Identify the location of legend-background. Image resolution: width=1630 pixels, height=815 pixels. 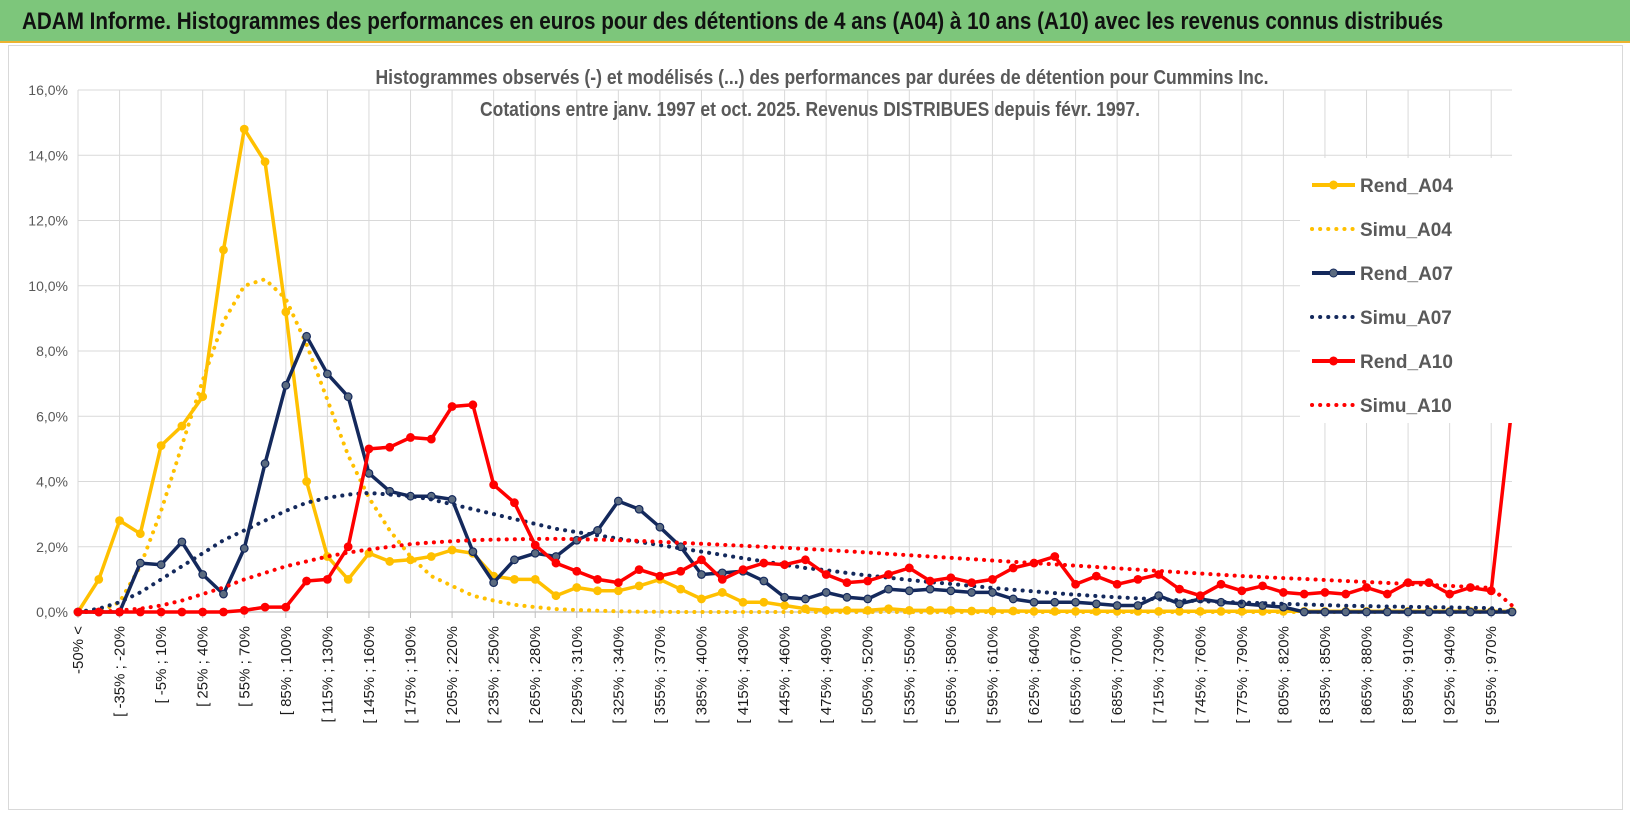
(1410, 290).